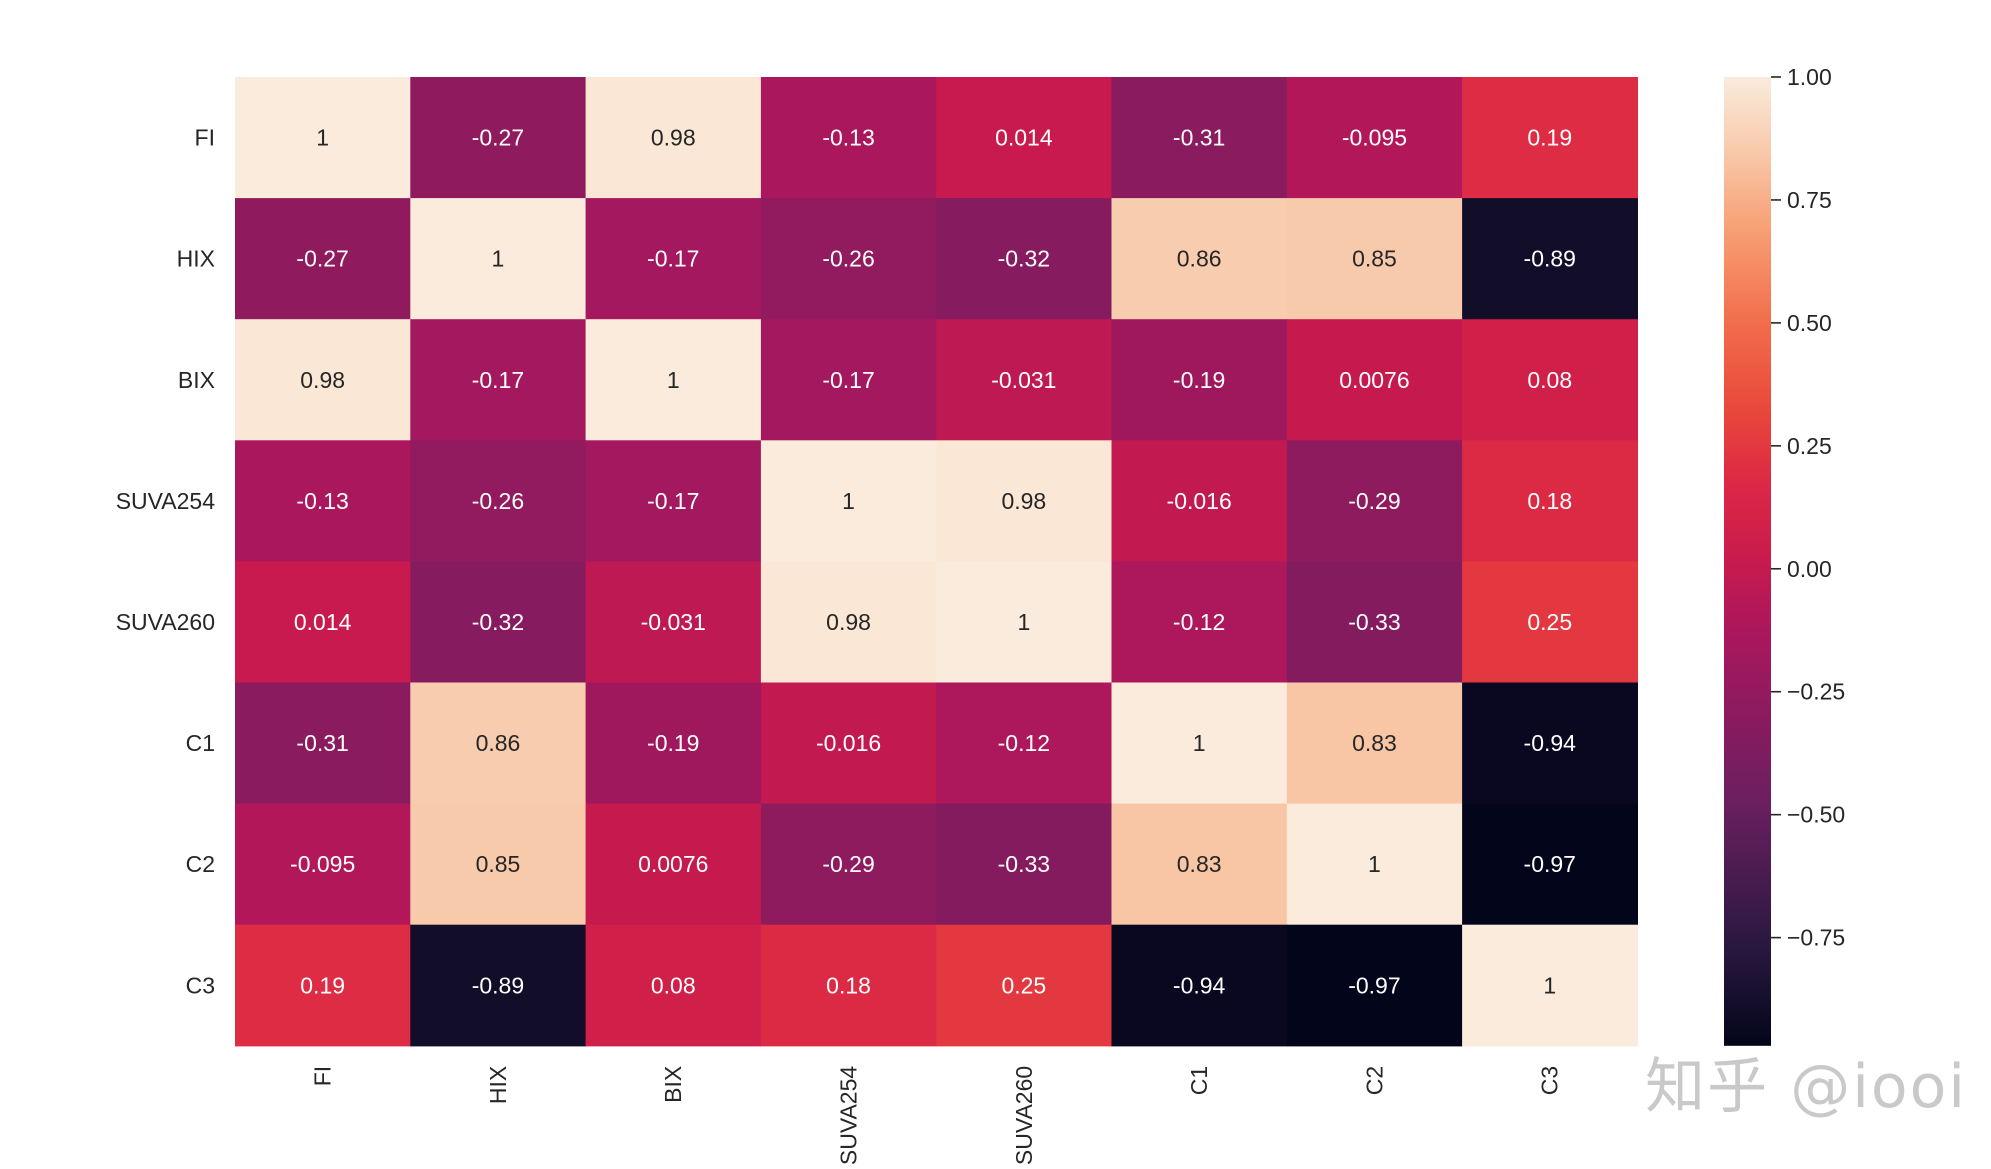 Image resolution: width=1991 pixels, height=1169 pixels. What do you see at coordinates (1550, 1080) in the screenshot?
I see `column-label: C3` at bounding box center [1550, 1080].